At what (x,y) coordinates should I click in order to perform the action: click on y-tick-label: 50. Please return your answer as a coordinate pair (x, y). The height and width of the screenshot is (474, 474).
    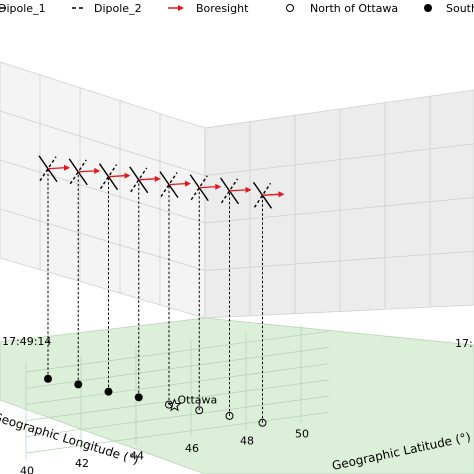
    Looking at the image, I should click on (302, 433).